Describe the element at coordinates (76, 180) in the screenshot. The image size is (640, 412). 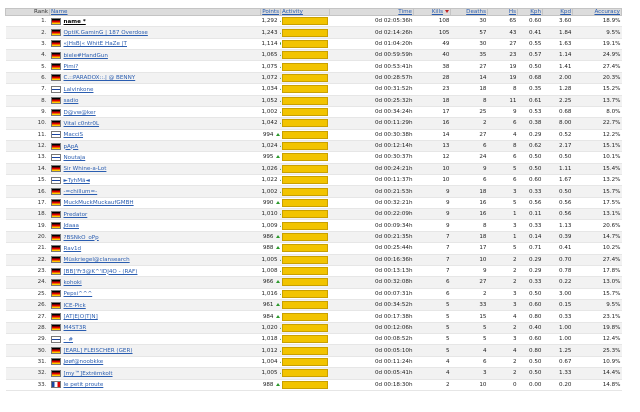
I see `player-name-link: ►TyhMä◄` at that location.